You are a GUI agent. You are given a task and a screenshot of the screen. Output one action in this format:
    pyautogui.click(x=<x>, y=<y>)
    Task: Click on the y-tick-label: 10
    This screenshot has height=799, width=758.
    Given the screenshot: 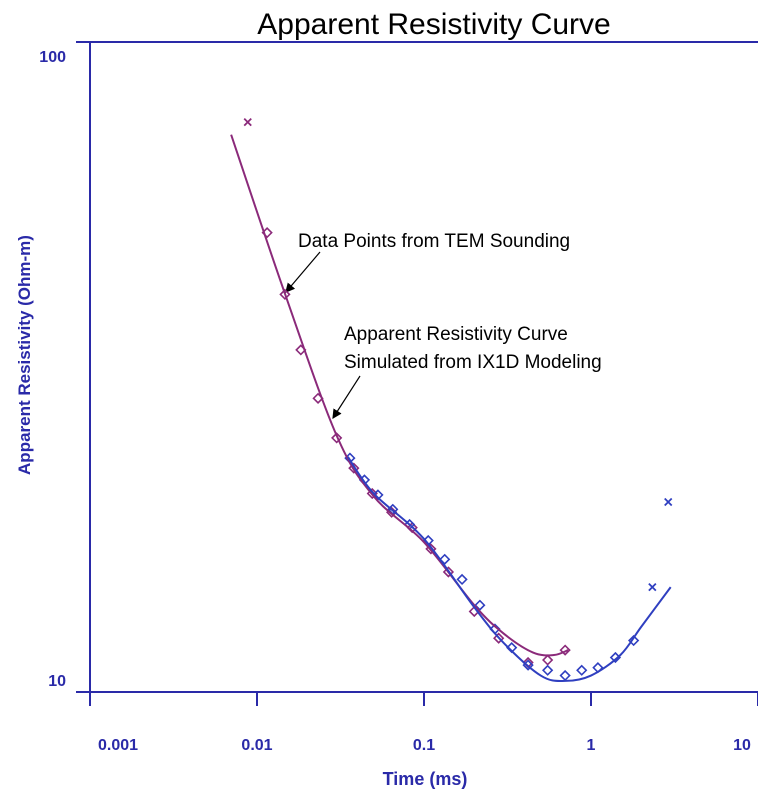 What is the action you would take?
    pyautogui.click(x=57, y=681)
    